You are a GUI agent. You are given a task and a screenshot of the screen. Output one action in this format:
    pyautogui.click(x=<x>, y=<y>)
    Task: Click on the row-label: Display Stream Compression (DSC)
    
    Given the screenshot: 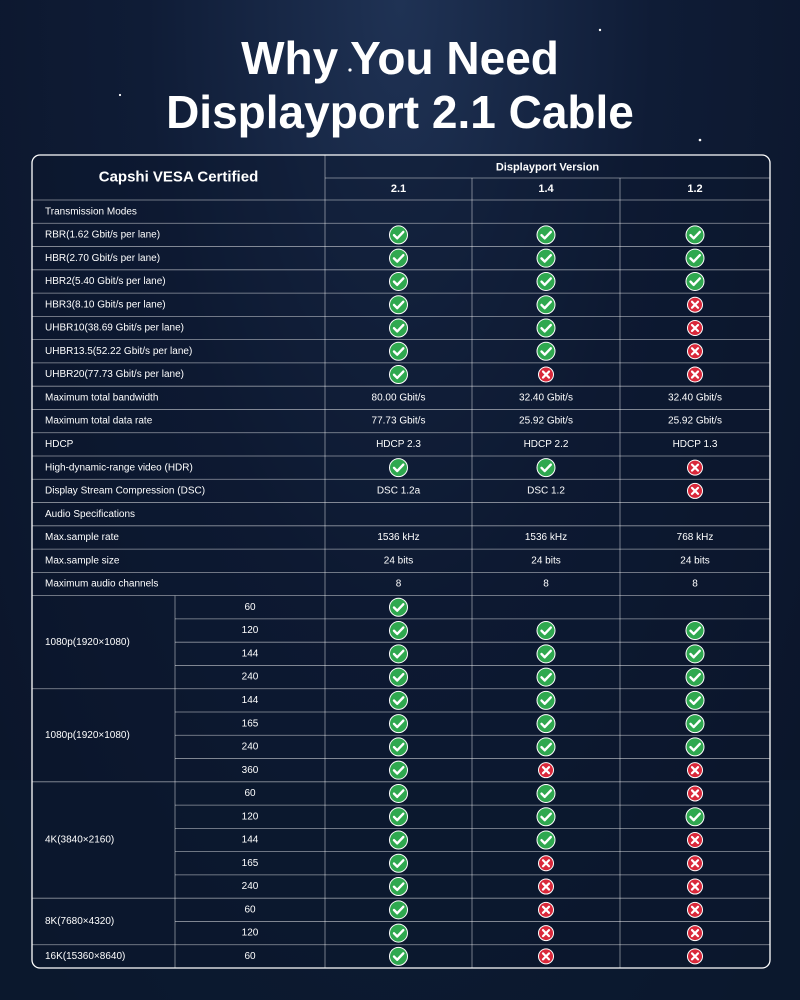 What is the action you would take?
    pyautogui.click(x=125, y=491)
    